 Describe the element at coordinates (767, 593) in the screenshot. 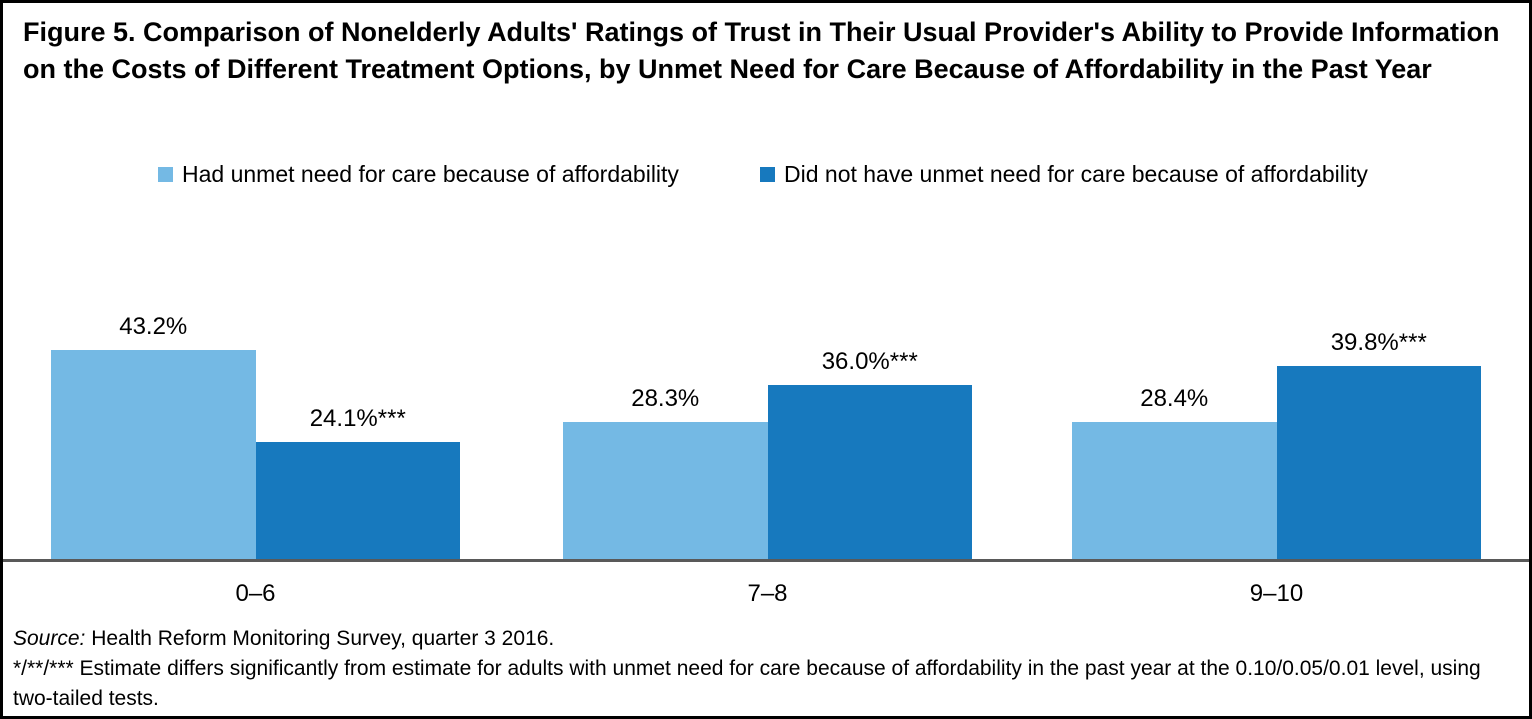

I see `x-axis-category-label-7–8: 7–8` at that location.